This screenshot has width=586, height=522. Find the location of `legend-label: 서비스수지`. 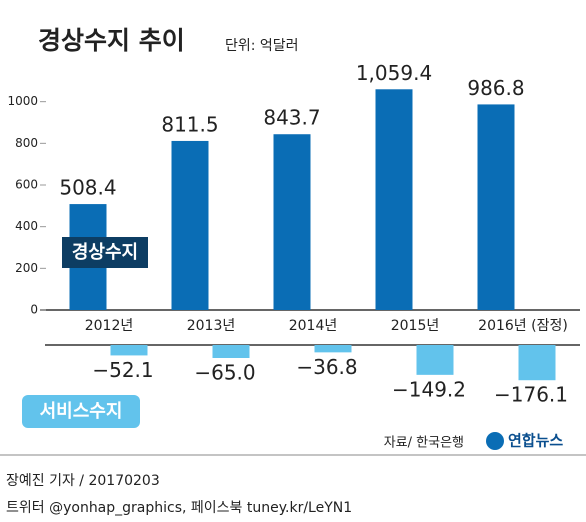

legend-label: 서비스수지 is located at coordinates (81, 411).